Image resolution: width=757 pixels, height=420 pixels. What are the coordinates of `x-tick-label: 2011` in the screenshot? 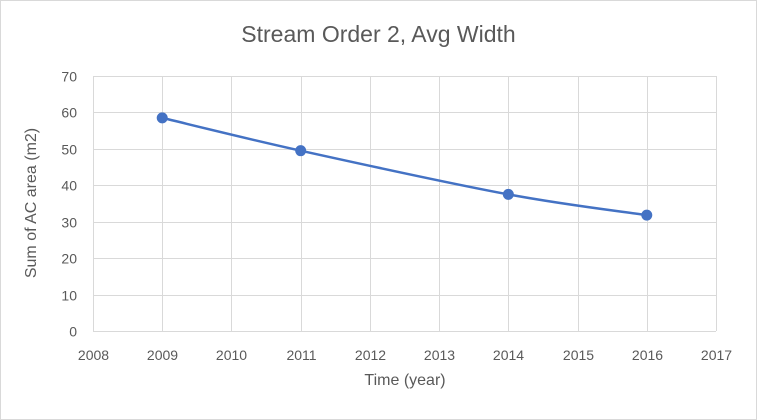 It's located at (301, 355).